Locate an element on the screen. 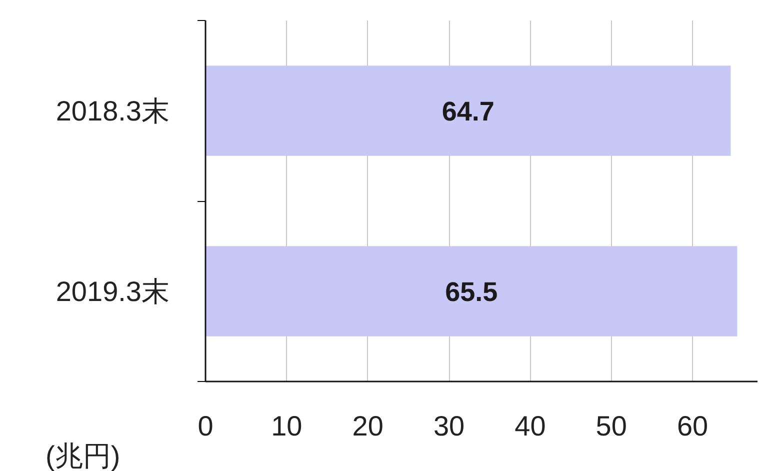 The width and height of the screenshot is (759, 471). x-tick-label: 30 is located at coordinates (449, 426).